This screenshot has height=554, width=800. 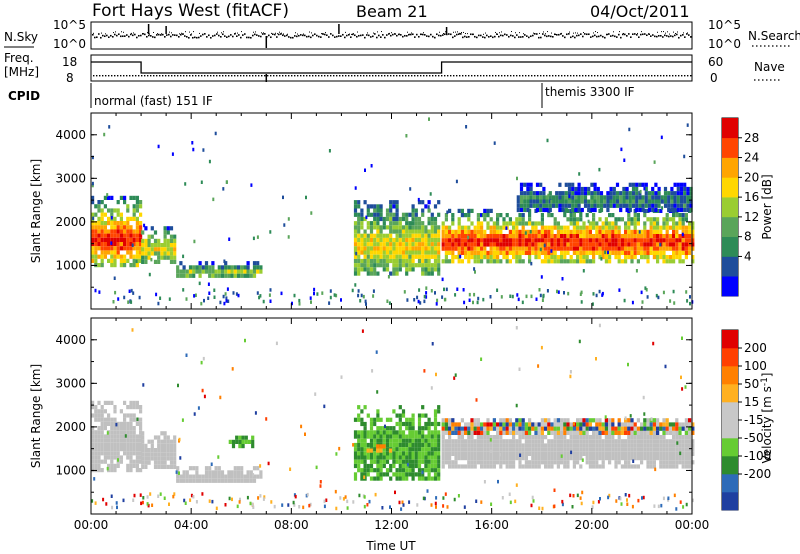 I want to click on freq-tick-bottom: 8, so click(x=70, y=78).